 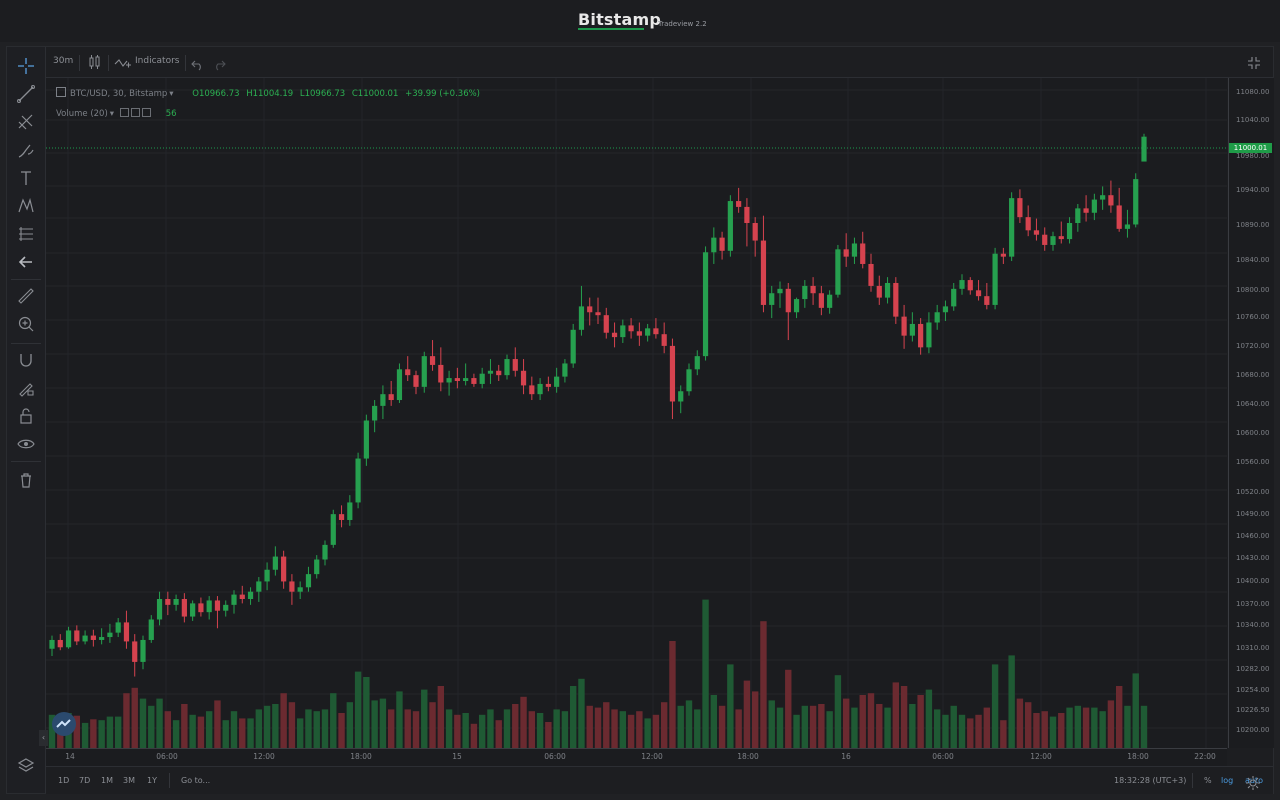 I want to click on interval-button: 30m, so click(x=63, y=61).